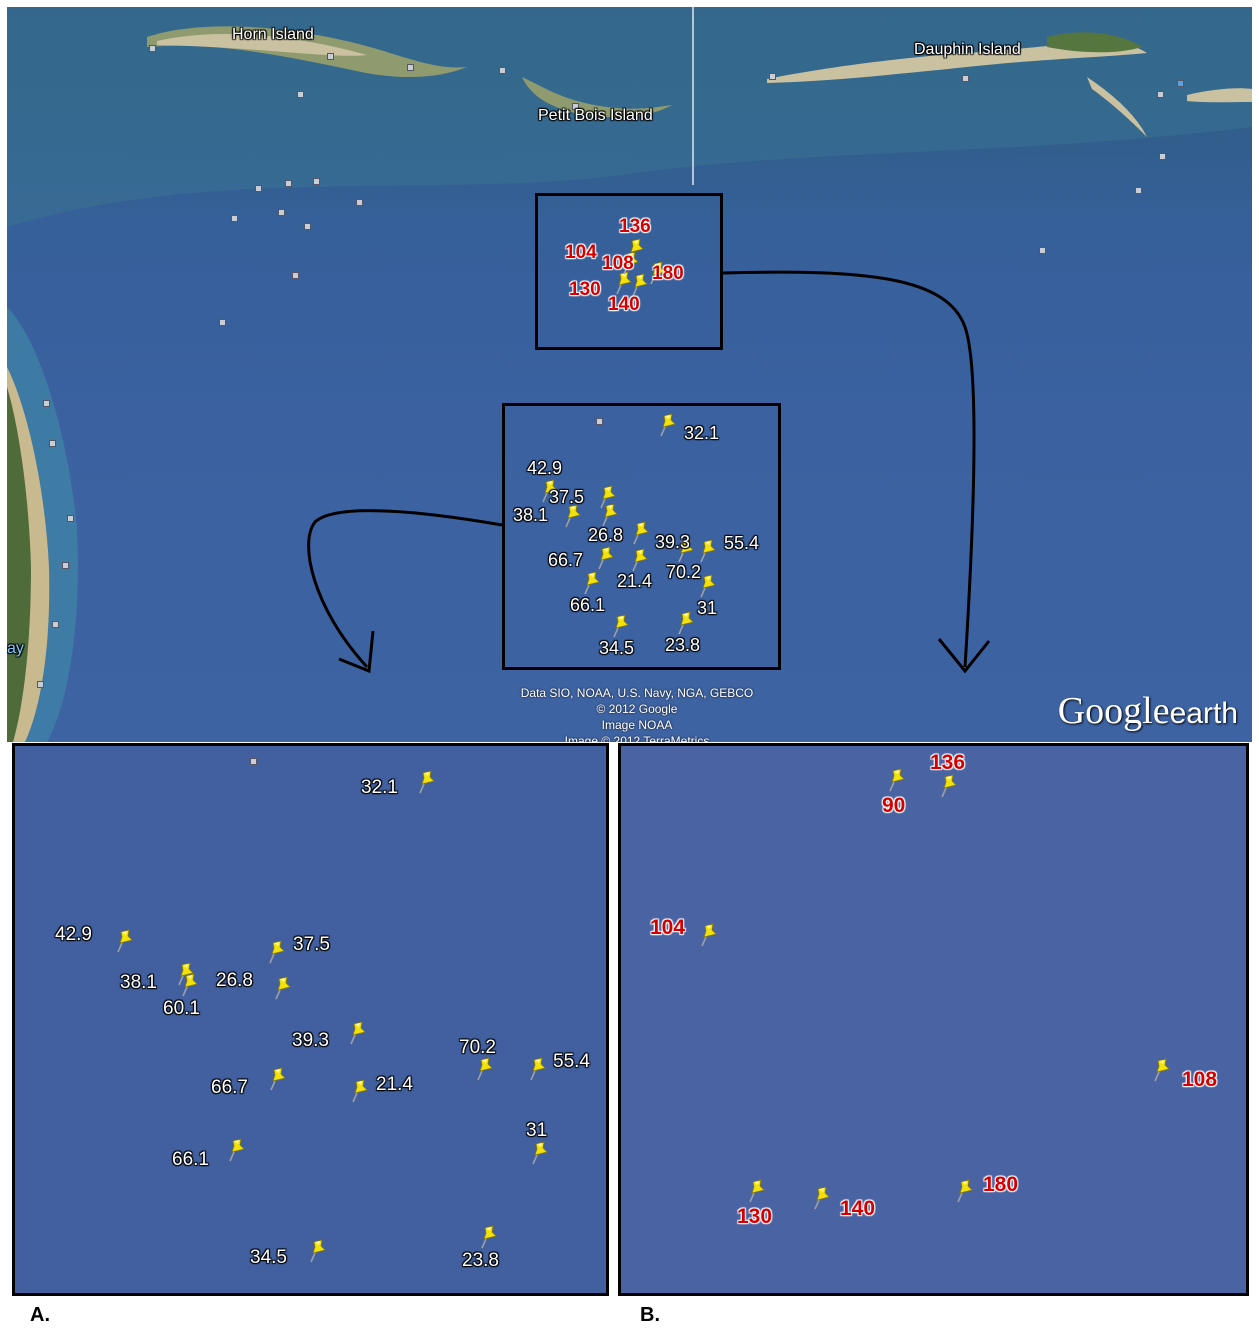  What do you see at coordinates (595, 115) in the screenshot?
I see `place-label-petit-bois-island: Petit Bois Island` at bounding box center [595, 115].